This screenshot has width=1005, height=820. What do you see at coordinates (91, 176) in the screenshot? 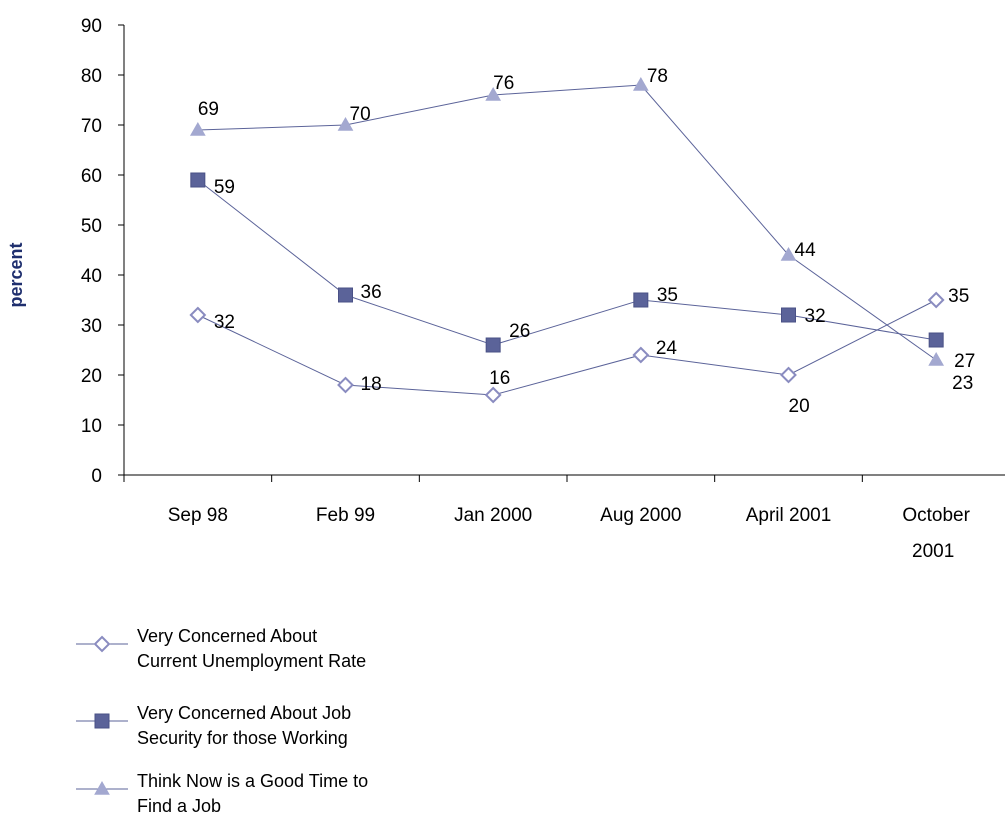
I see `y-tick-label: 60` at bounding box center [91, 176].